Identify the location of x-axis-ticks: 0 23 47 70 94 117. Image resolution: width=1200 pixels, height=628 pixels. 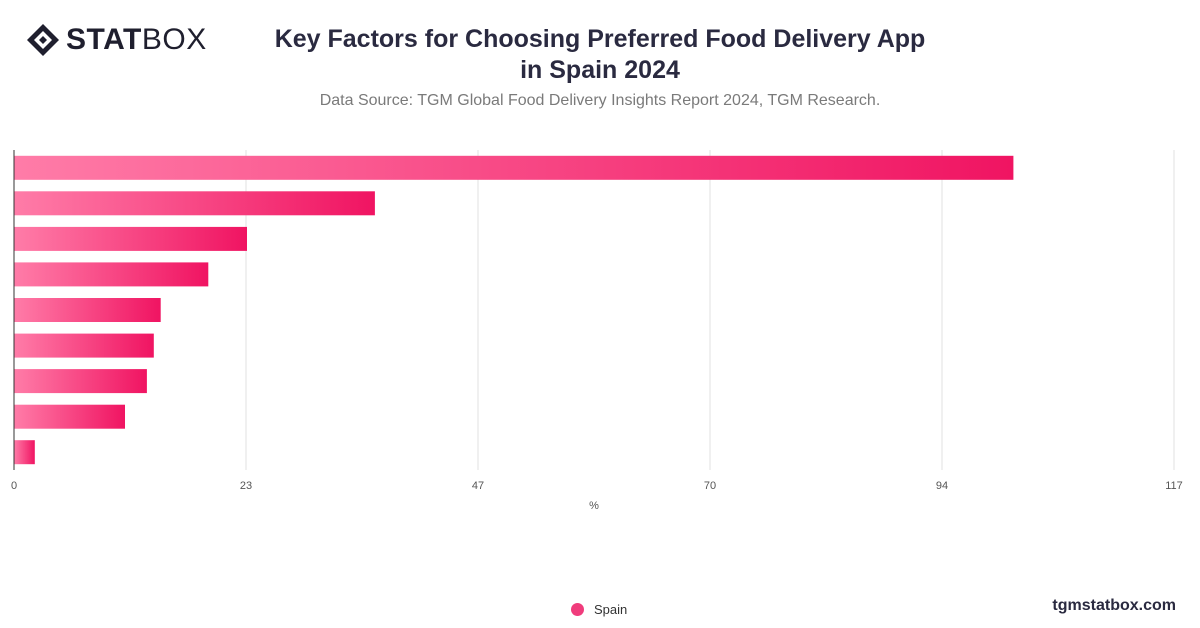
(597, 486).